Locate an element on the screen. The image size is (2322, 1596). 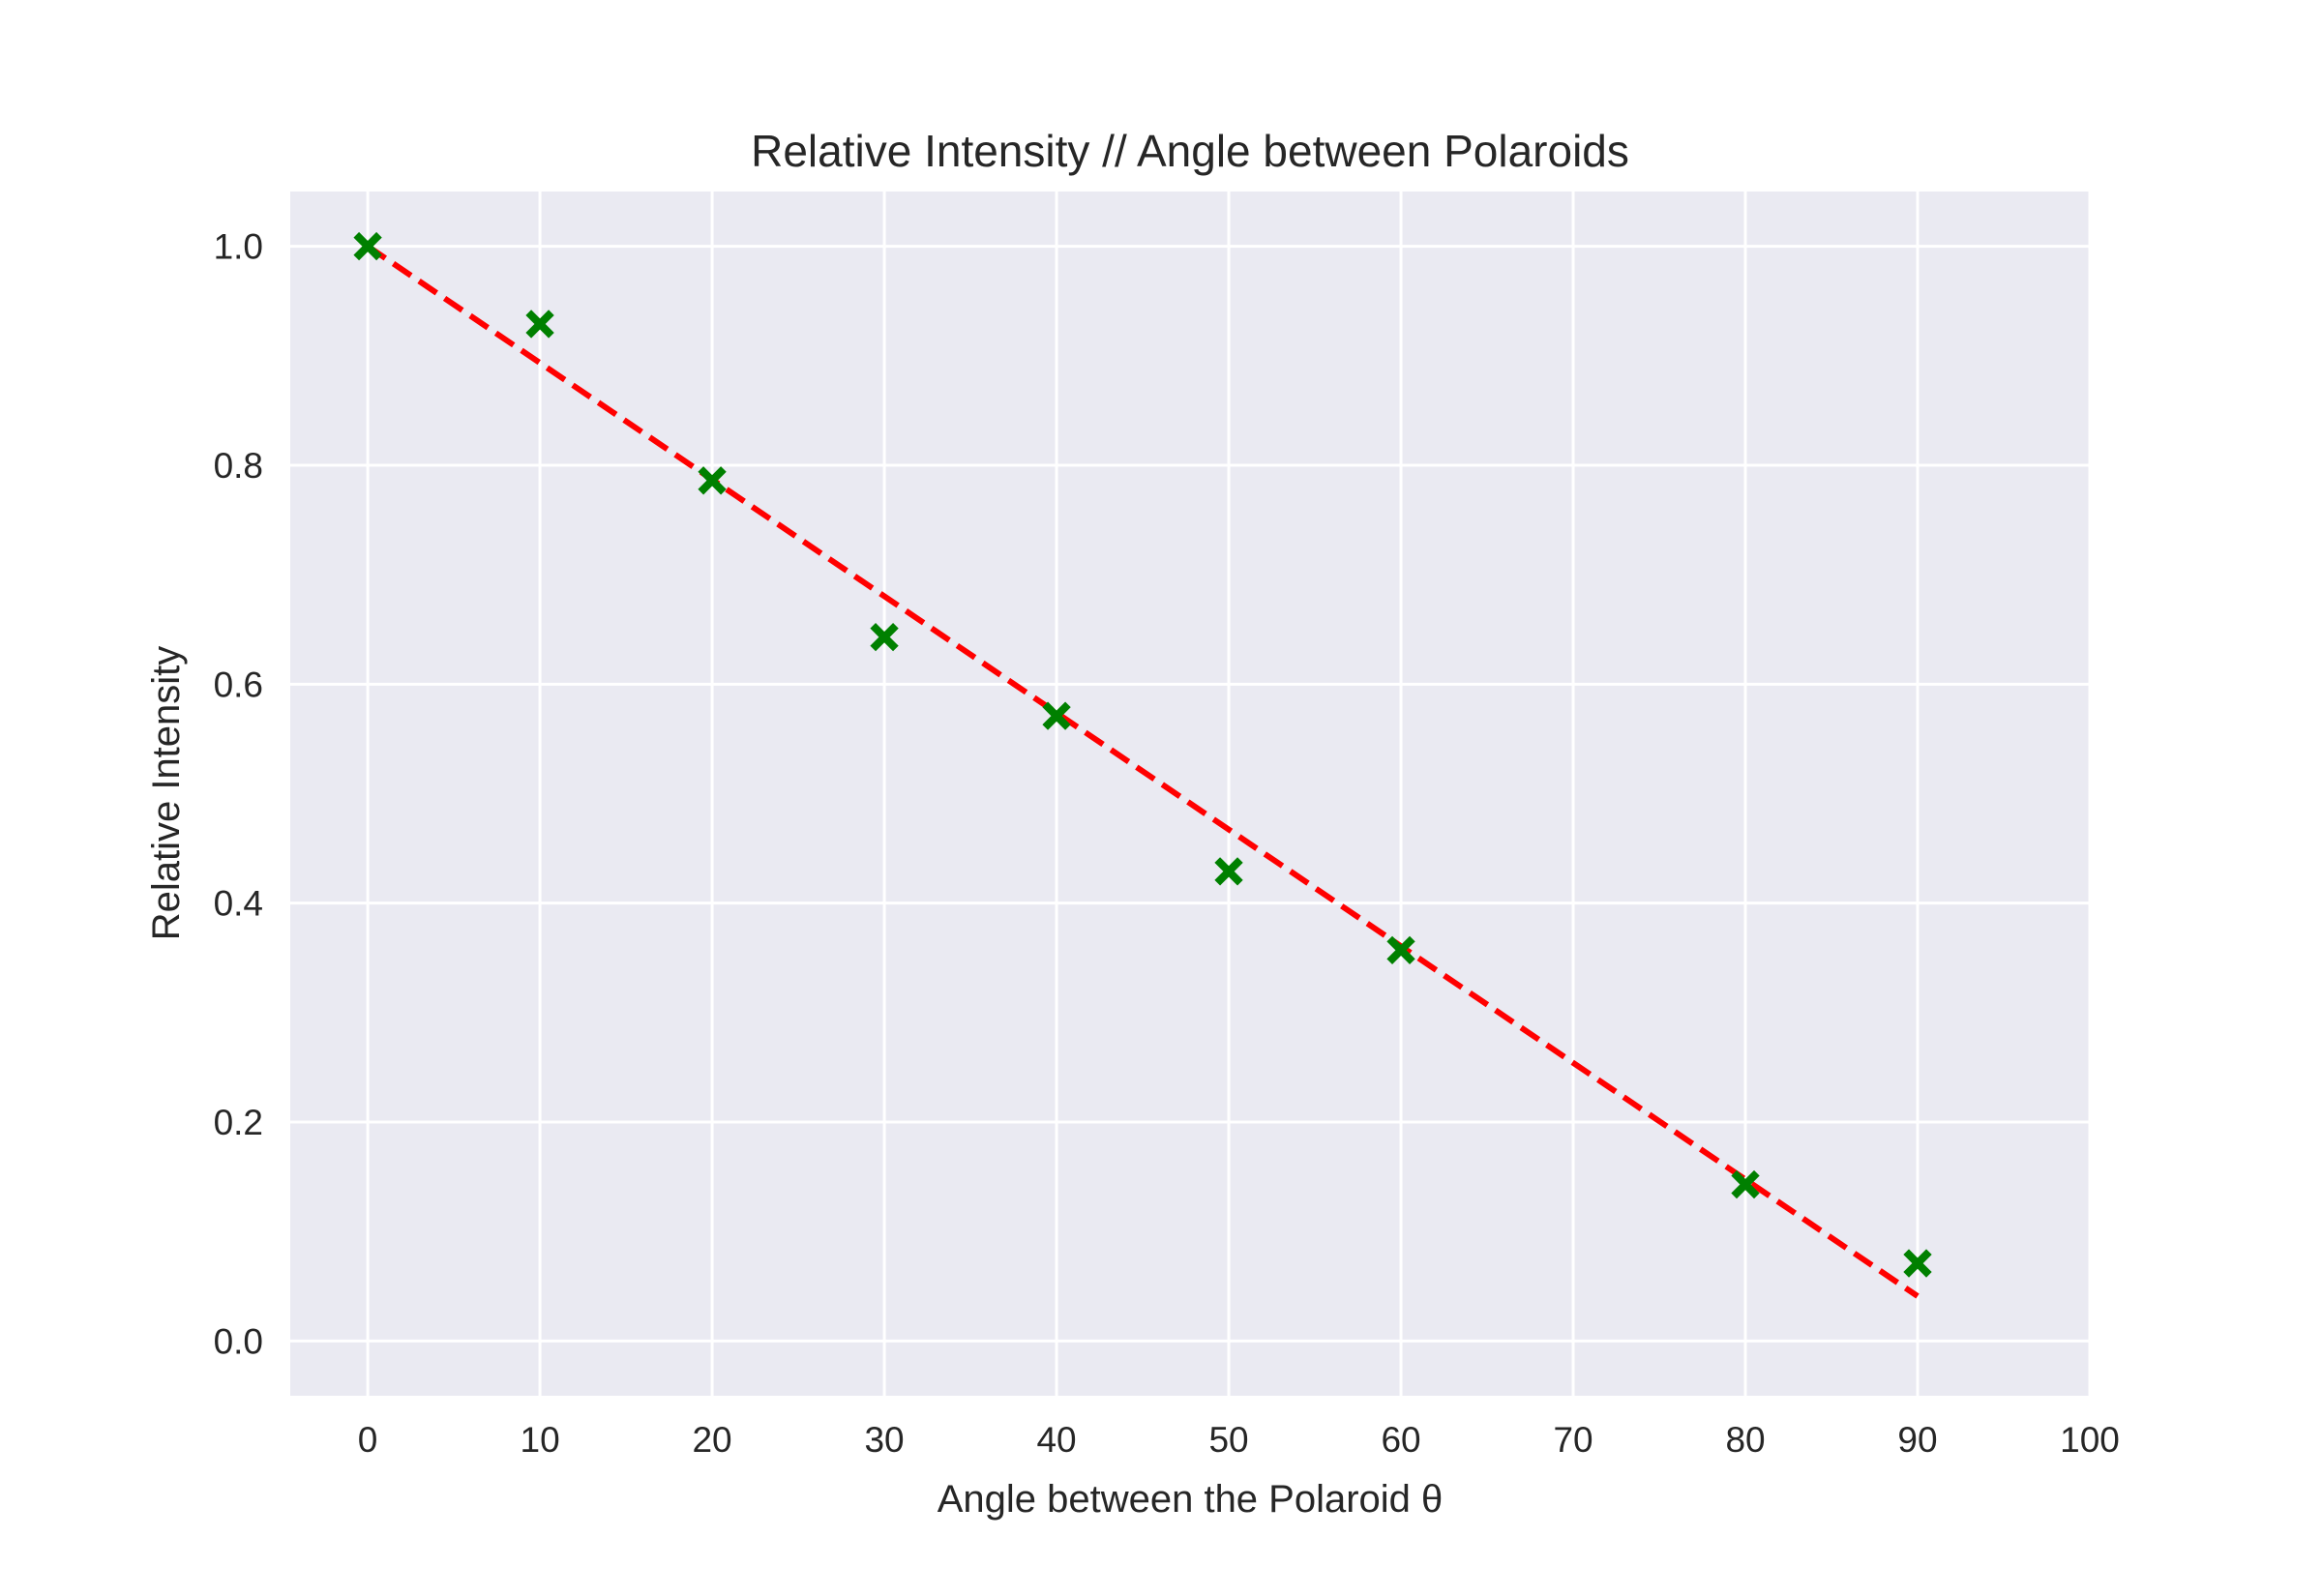
x-axis-label: Angle between the Polaroid θ is located at coordinates (1191, 1499).